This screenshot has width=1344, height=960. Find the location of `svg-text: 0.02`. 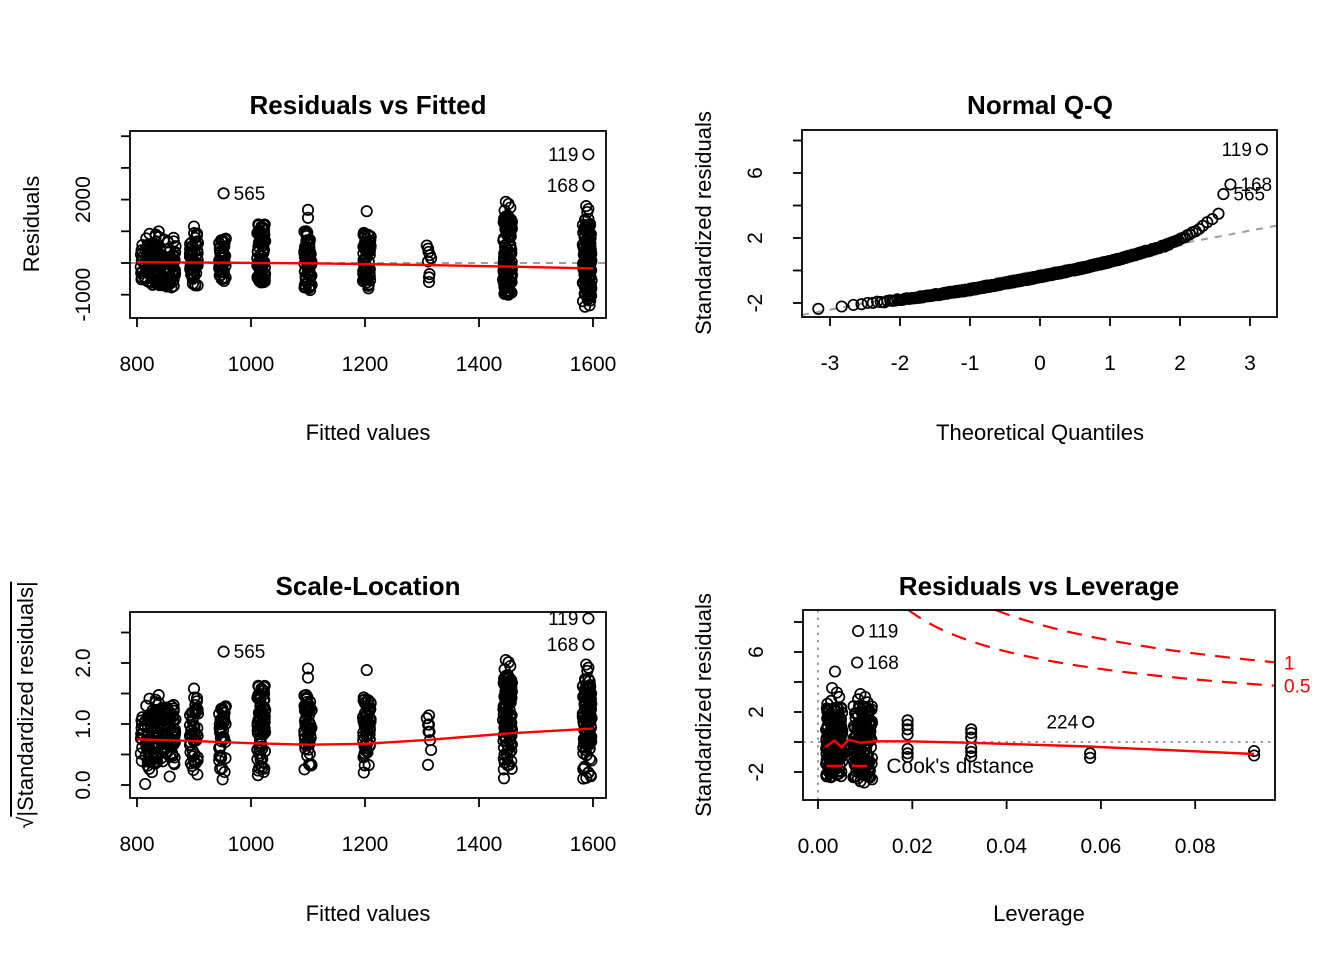

svg-text: 0.02 is located at coordinates (912, 846).